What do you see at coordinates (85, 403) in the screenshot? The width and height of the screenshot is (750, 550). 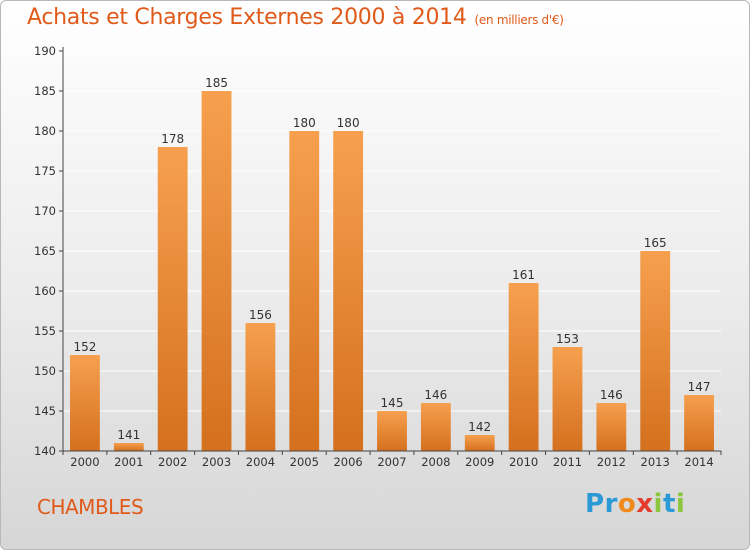 I see `bar-2000` at bounding box center [85, 403].